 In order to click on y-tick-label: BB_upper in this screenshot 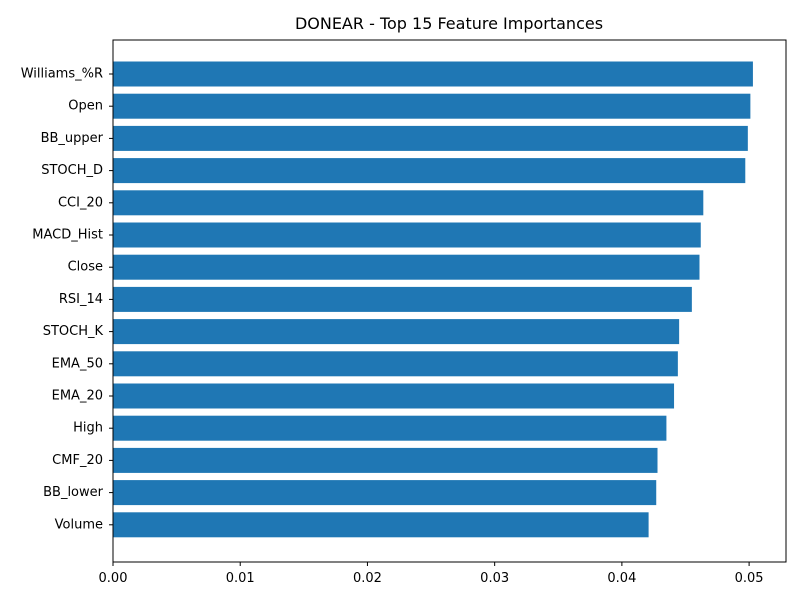, I will do `click(72, 138)`.